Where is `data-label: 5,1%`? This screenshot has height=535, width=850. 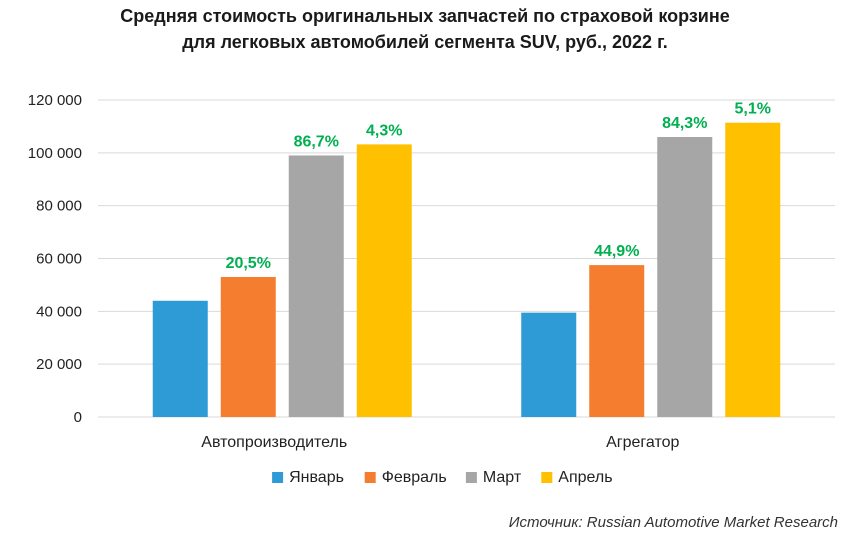
data-label: 5,1% is located at coordinates (753, 109).